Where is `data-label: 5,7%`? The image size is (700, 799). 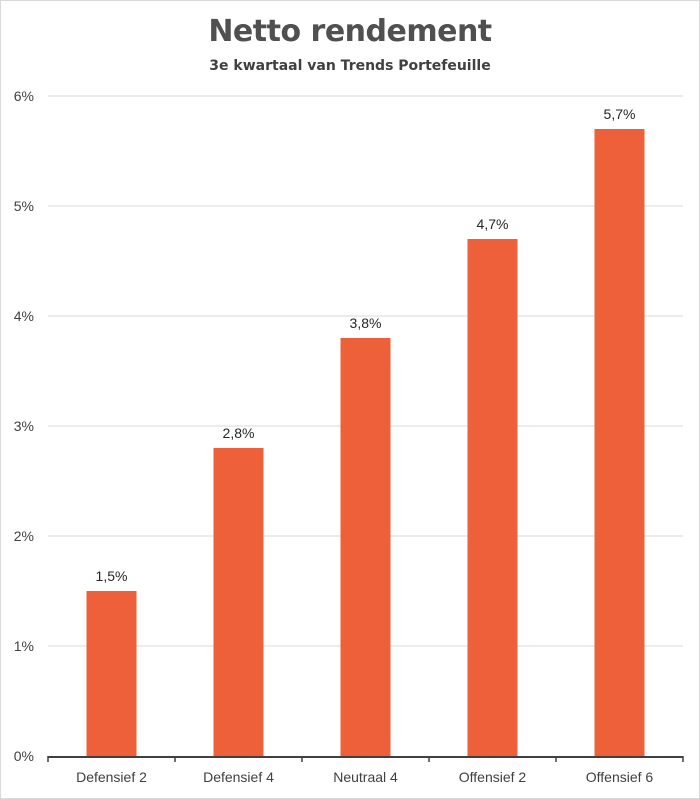
data-label: 5,7% is located at coordinates (620, 114).